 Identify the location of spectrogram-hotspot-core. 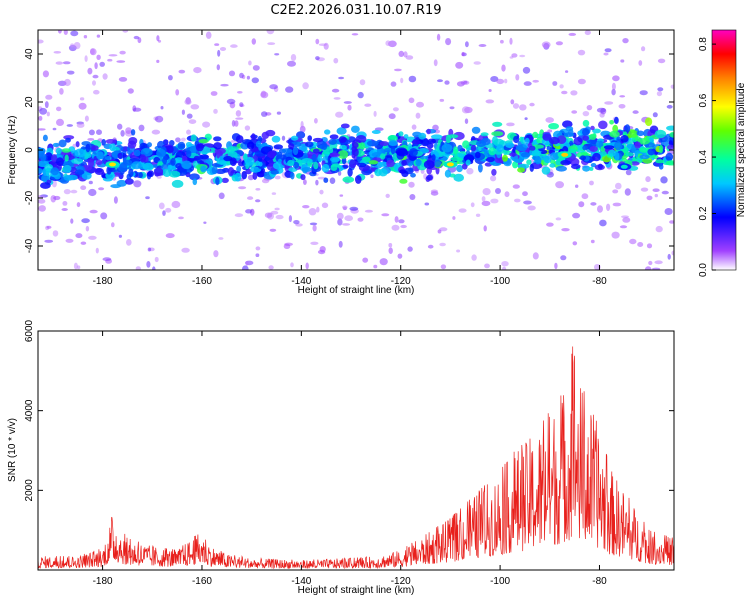
(624, 166).